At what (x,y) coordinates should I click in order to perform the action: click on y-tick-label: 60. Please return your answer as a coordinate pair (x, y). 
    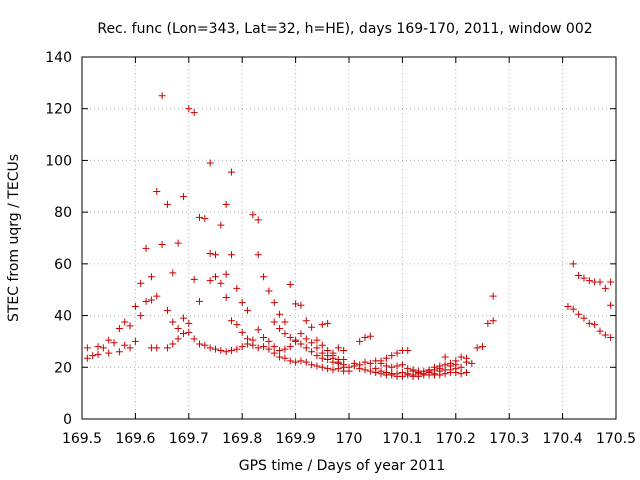
    Looking at the image, I should click on (63, 265).